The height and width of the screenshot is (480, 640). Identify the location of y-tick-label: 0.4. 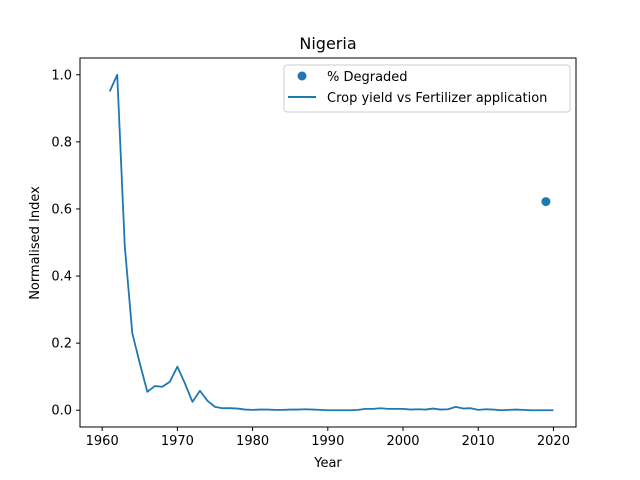
(61, 277).